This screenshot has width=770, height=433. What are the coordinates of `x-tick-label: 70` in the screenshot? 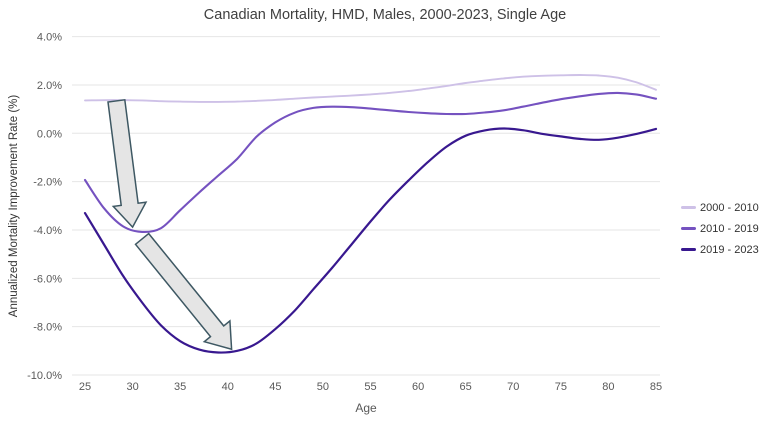 It's located at (513, 387).